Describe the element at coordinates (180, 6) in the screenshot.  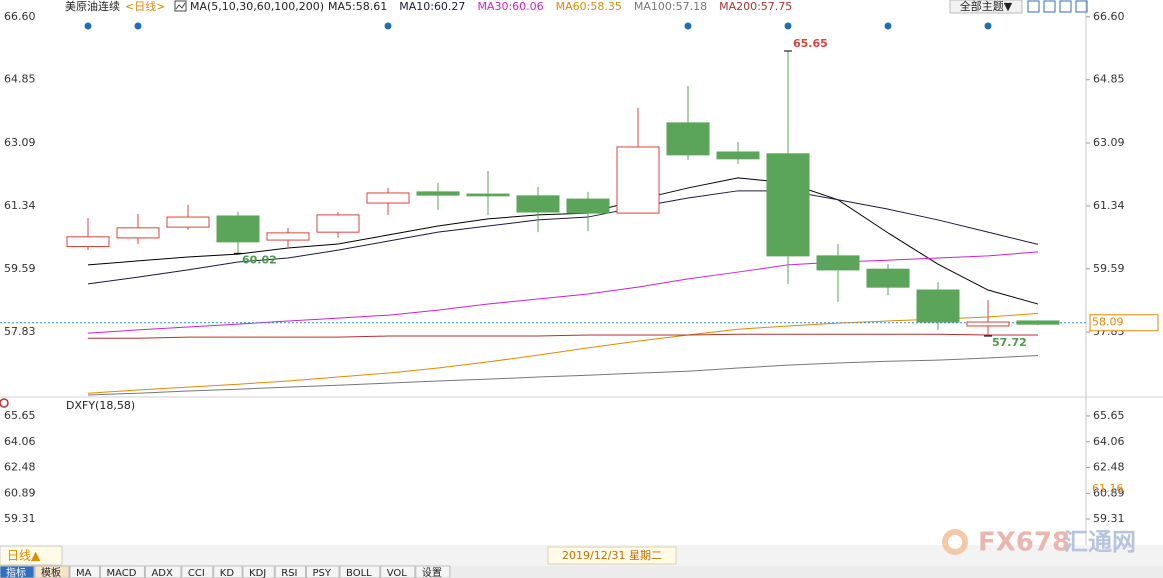
I see `indicator-icon` at that location.